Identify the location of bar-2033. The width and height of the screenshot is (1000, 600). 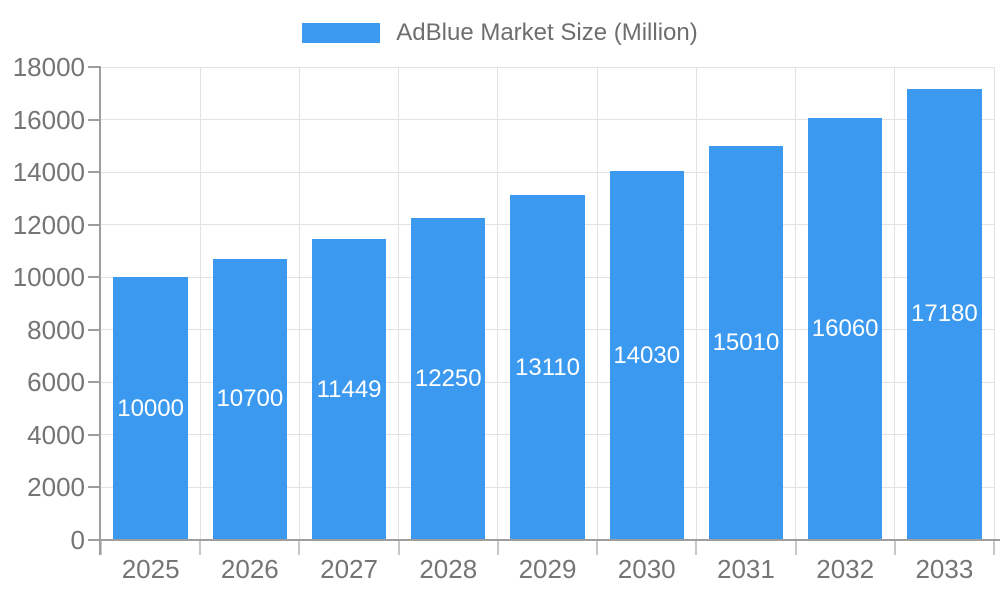
(944, 314).